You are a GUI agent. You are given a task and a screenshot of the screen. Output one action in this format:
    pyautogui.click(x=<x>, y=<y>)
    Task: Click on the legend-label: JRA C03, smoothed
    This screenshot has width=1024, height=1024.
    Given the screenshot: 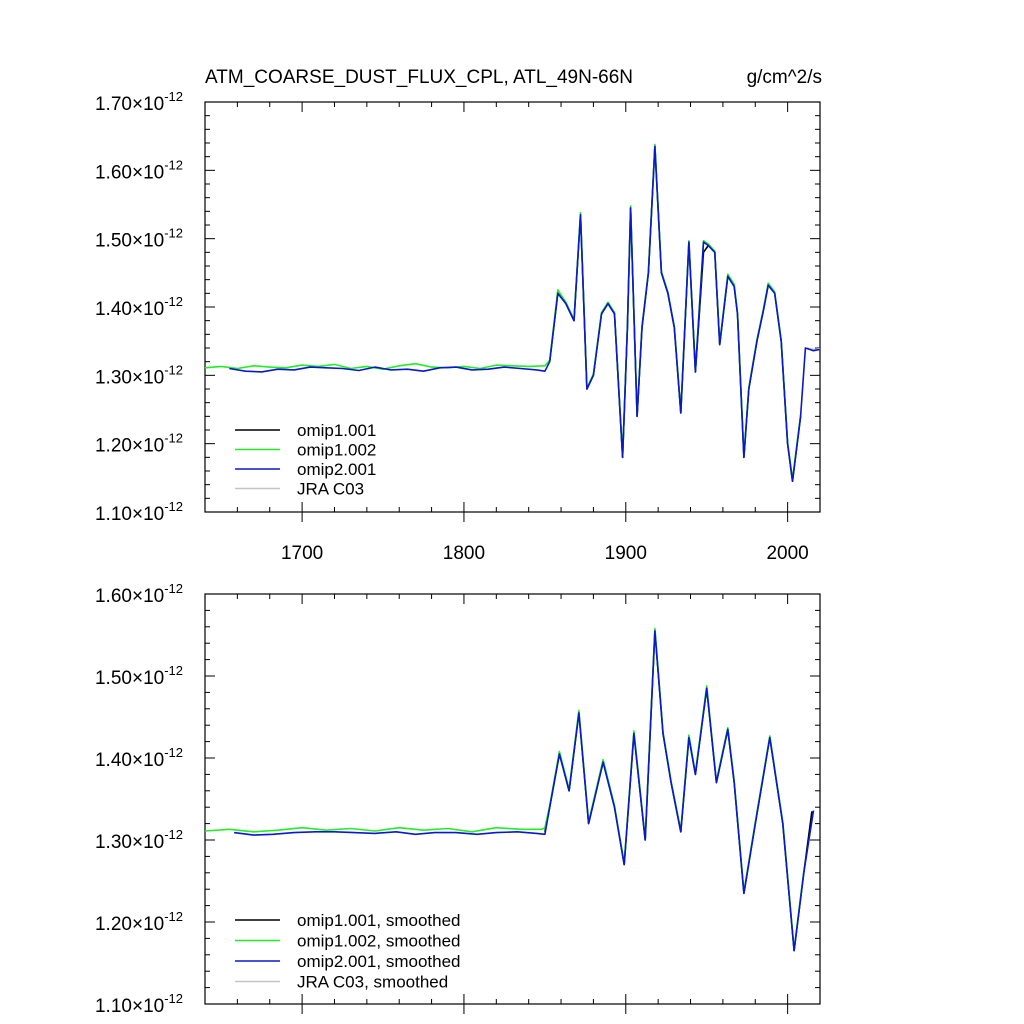 What is the action you would take?
    pyautogui.click(x=372, y=982)
    